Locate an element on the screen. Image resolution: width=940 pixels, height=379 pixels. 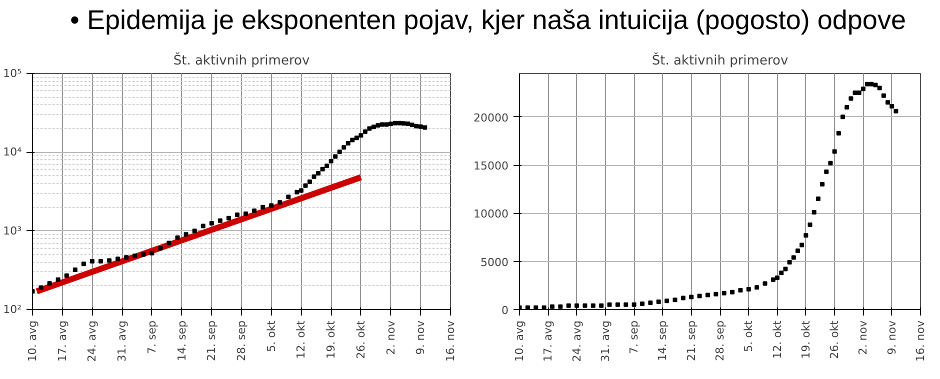
y-tick-label: 10² is located at coordinates (12, 309).